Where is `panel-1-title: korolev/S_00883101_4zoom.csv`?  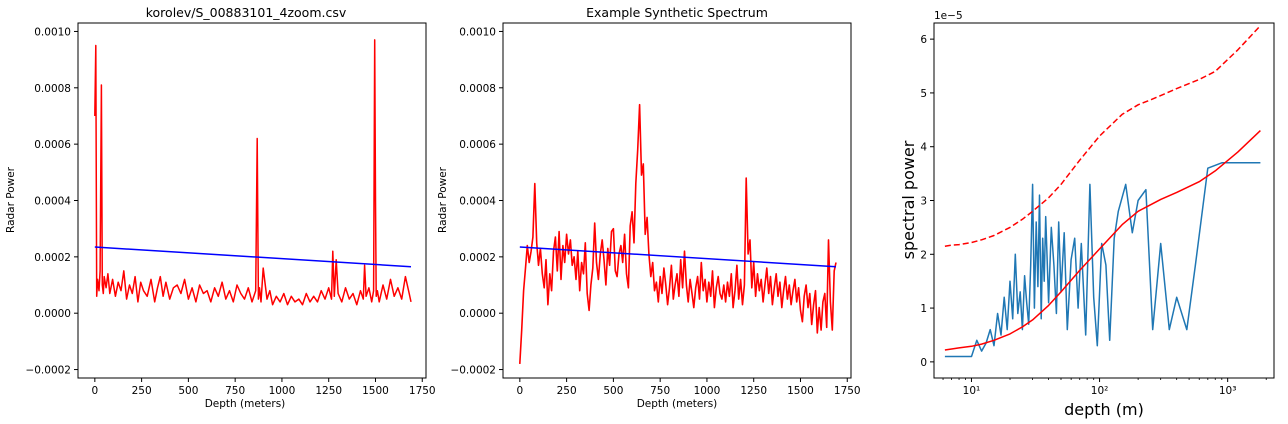 panel-1-title: korolev/S_00883101_4zoom.csv is located at coordinates (246, 12).